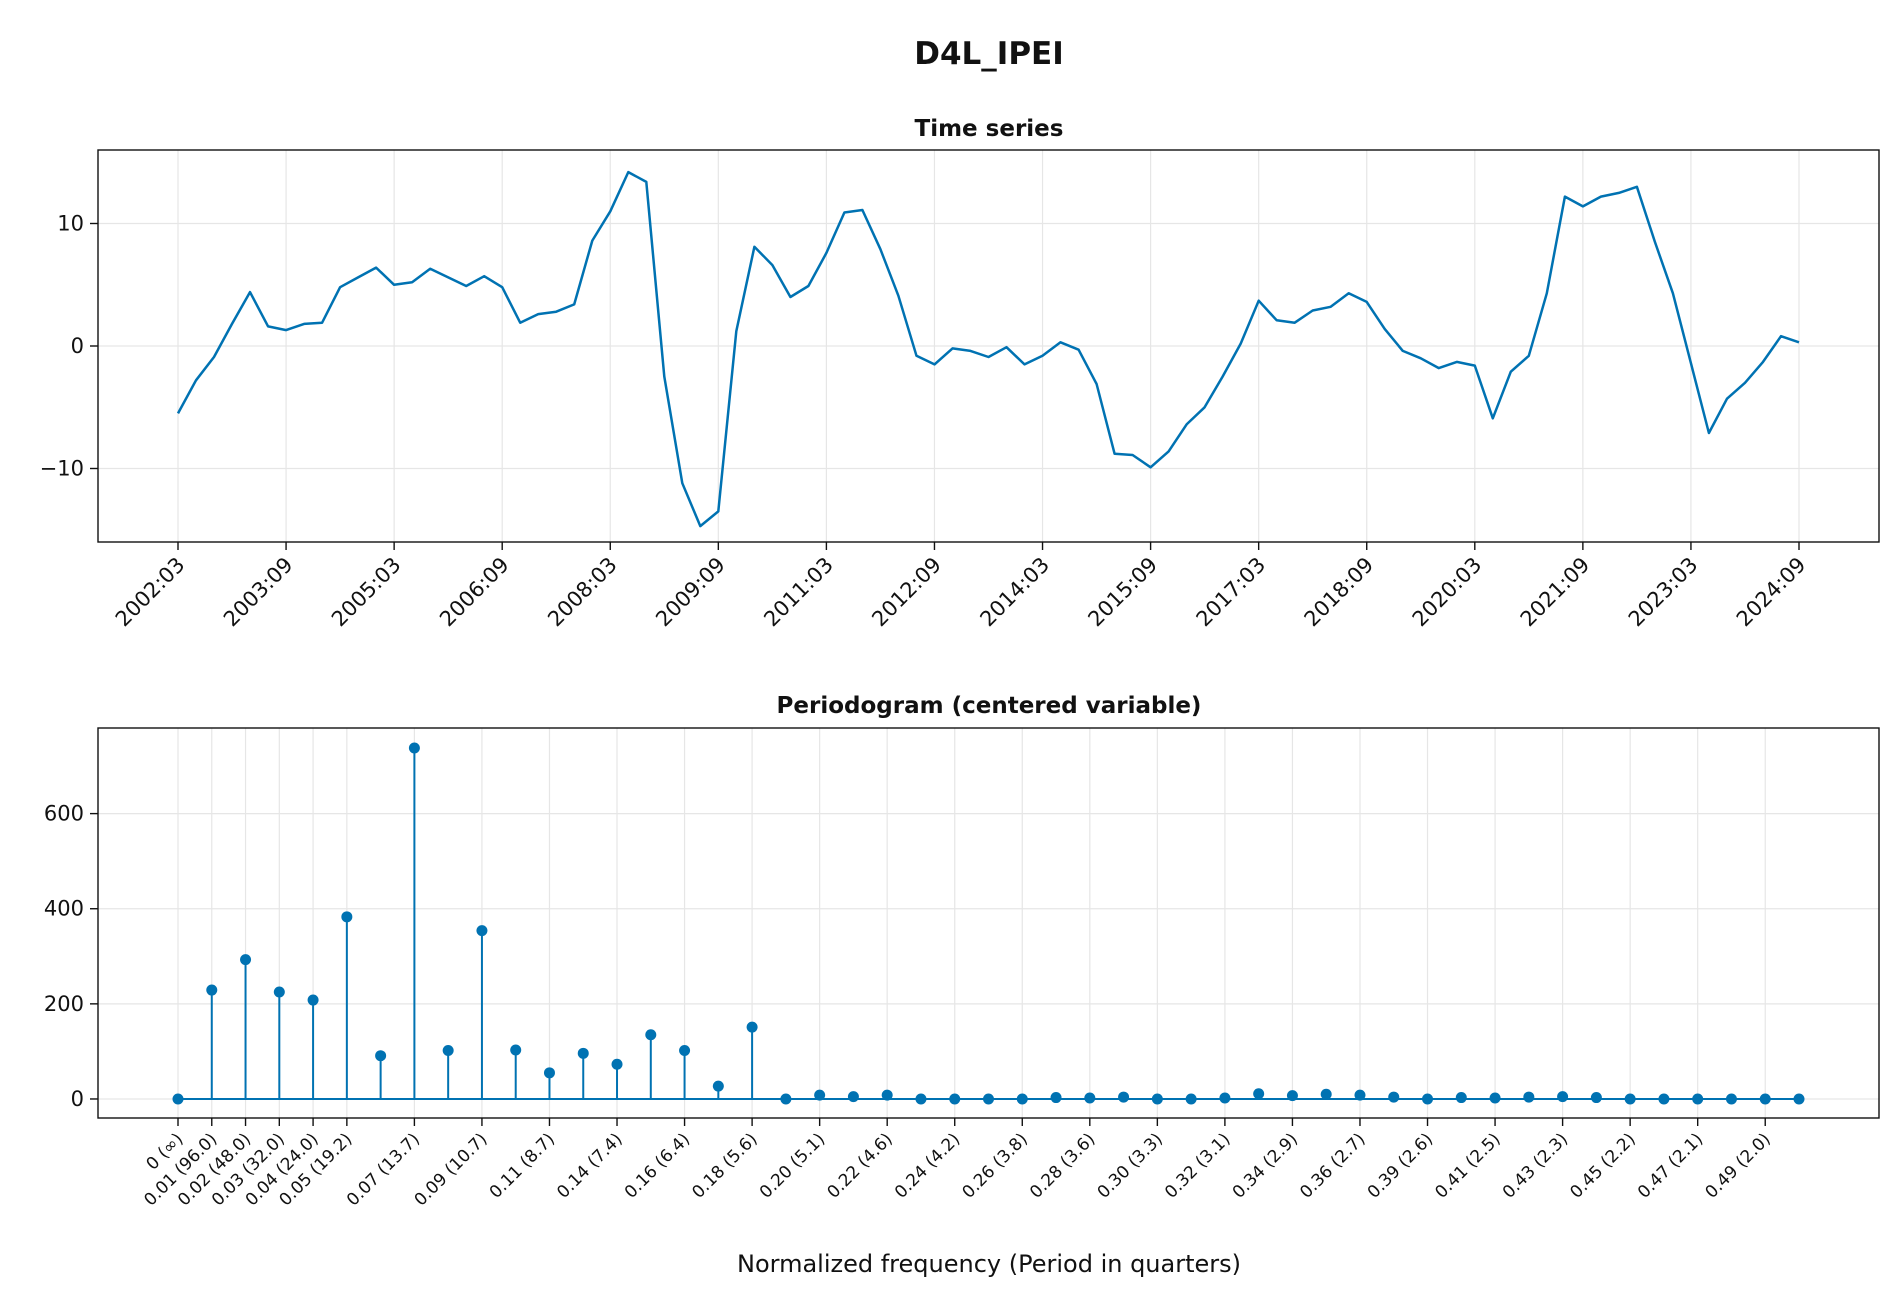 This screenshot has height=1300, width=1900. Describe the element at coordinates (989, 129) in the screenshot. I see `time-series-title: Time series` at that location.